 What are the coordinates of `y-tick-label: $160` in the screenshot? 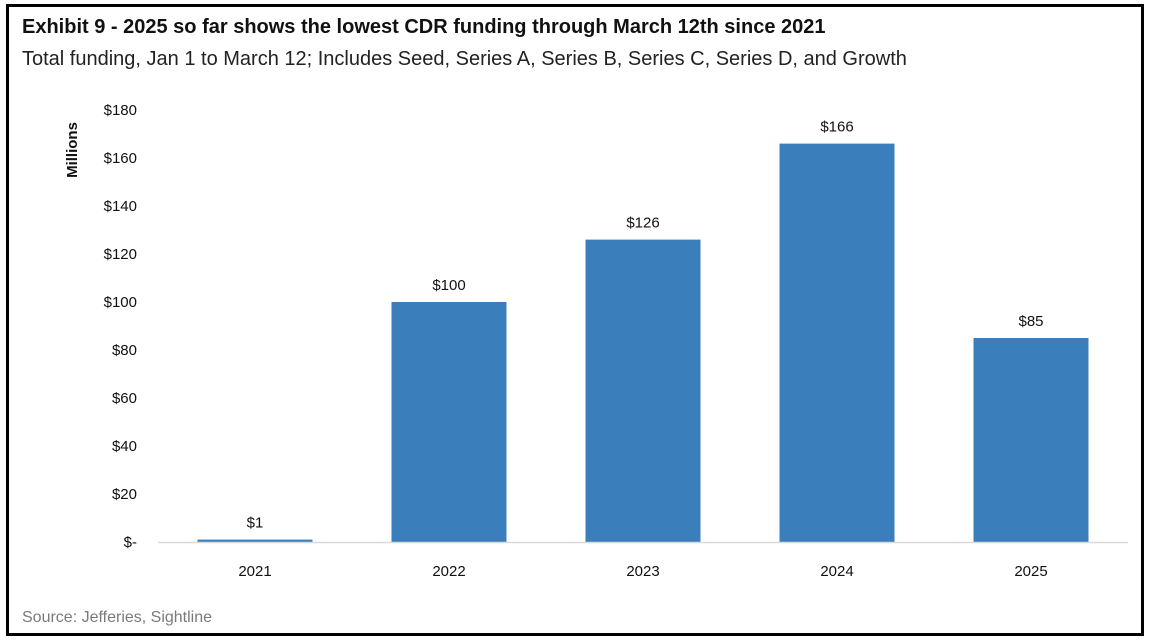 It's located at (120, 158).